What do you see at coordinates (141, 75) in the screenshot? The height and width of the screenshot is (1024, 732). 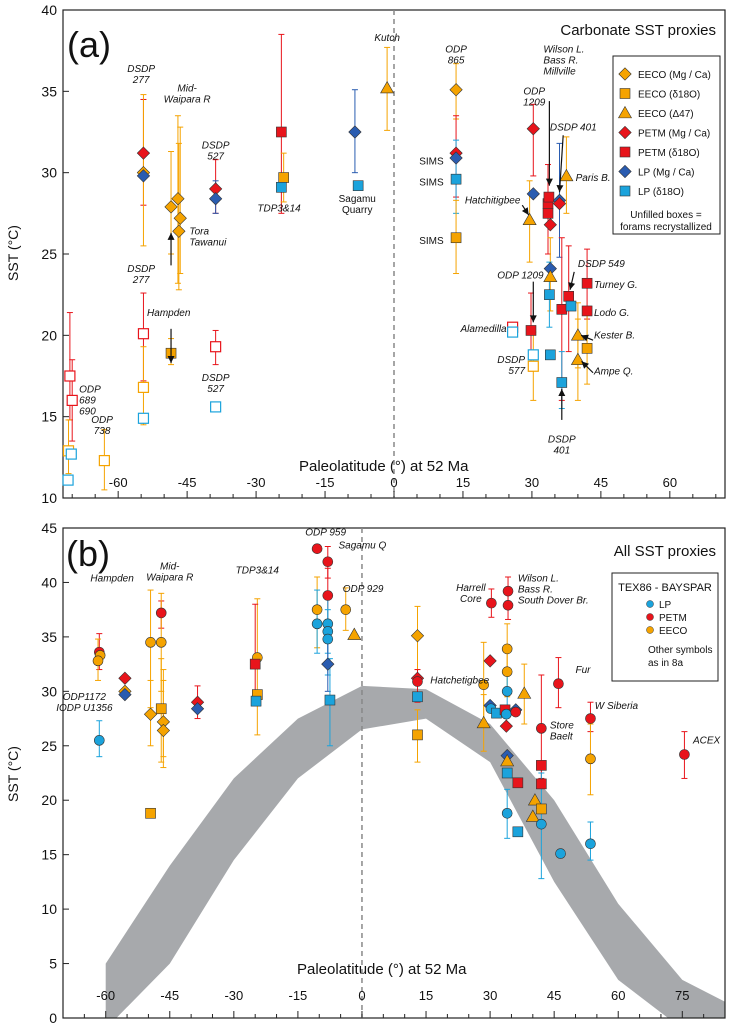 I see `site-label: DSDP 277` at bounding box center [141, 75].